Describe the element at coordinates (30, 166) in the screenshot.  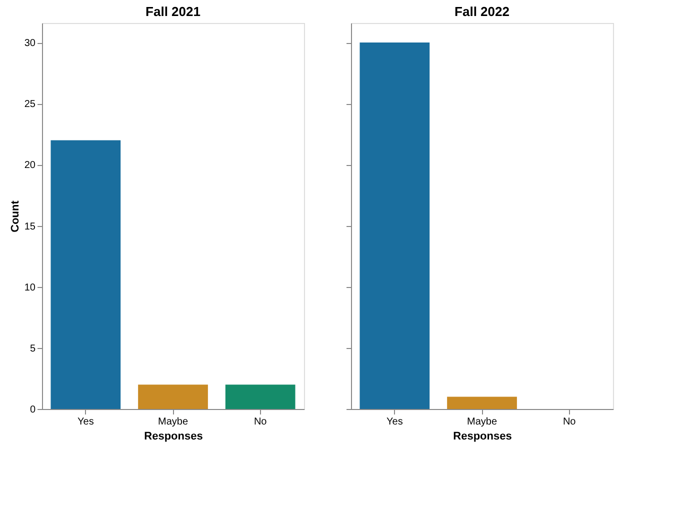
I see `y-tick-label: 20` at that location.